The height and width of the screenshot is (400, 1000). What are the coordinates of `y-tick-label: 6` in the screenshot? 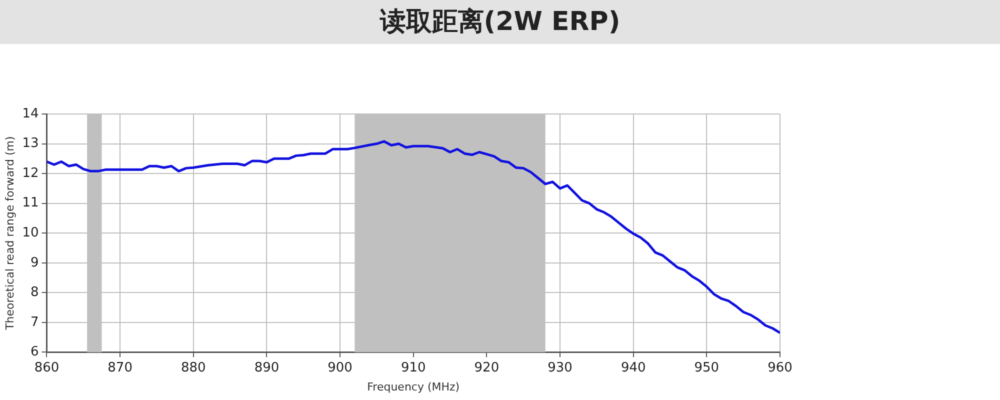 It's located at (34, 352).